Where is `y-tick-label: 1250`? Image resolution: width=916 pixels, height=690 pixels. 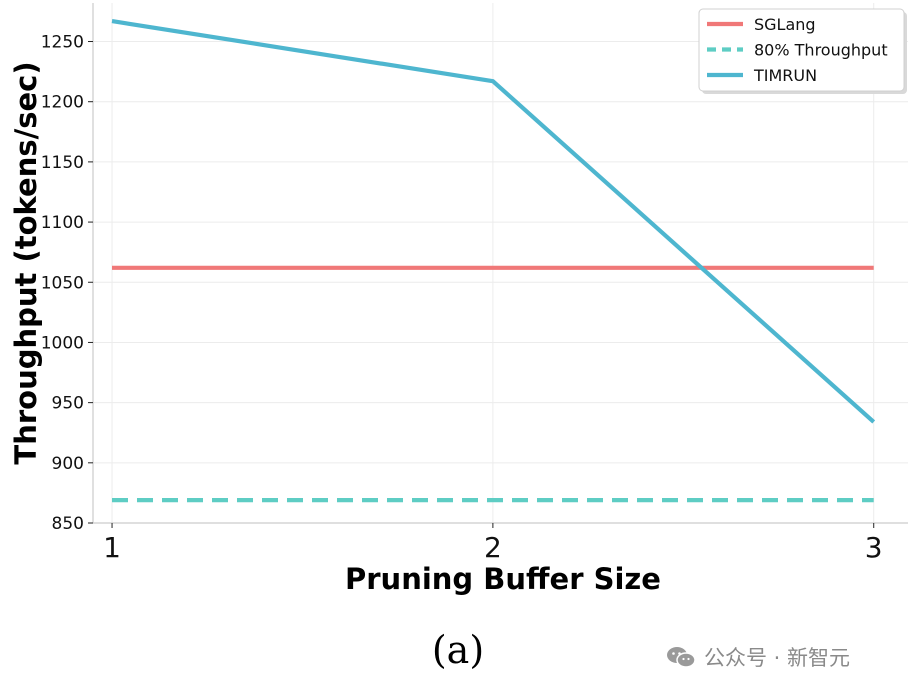 y-tick-label: 1250 is located at coordinates (62, 43).